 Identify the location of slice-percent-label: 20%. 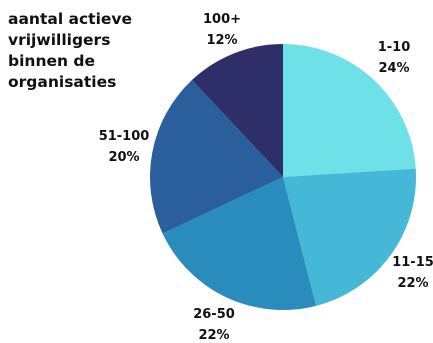
(123, 157).